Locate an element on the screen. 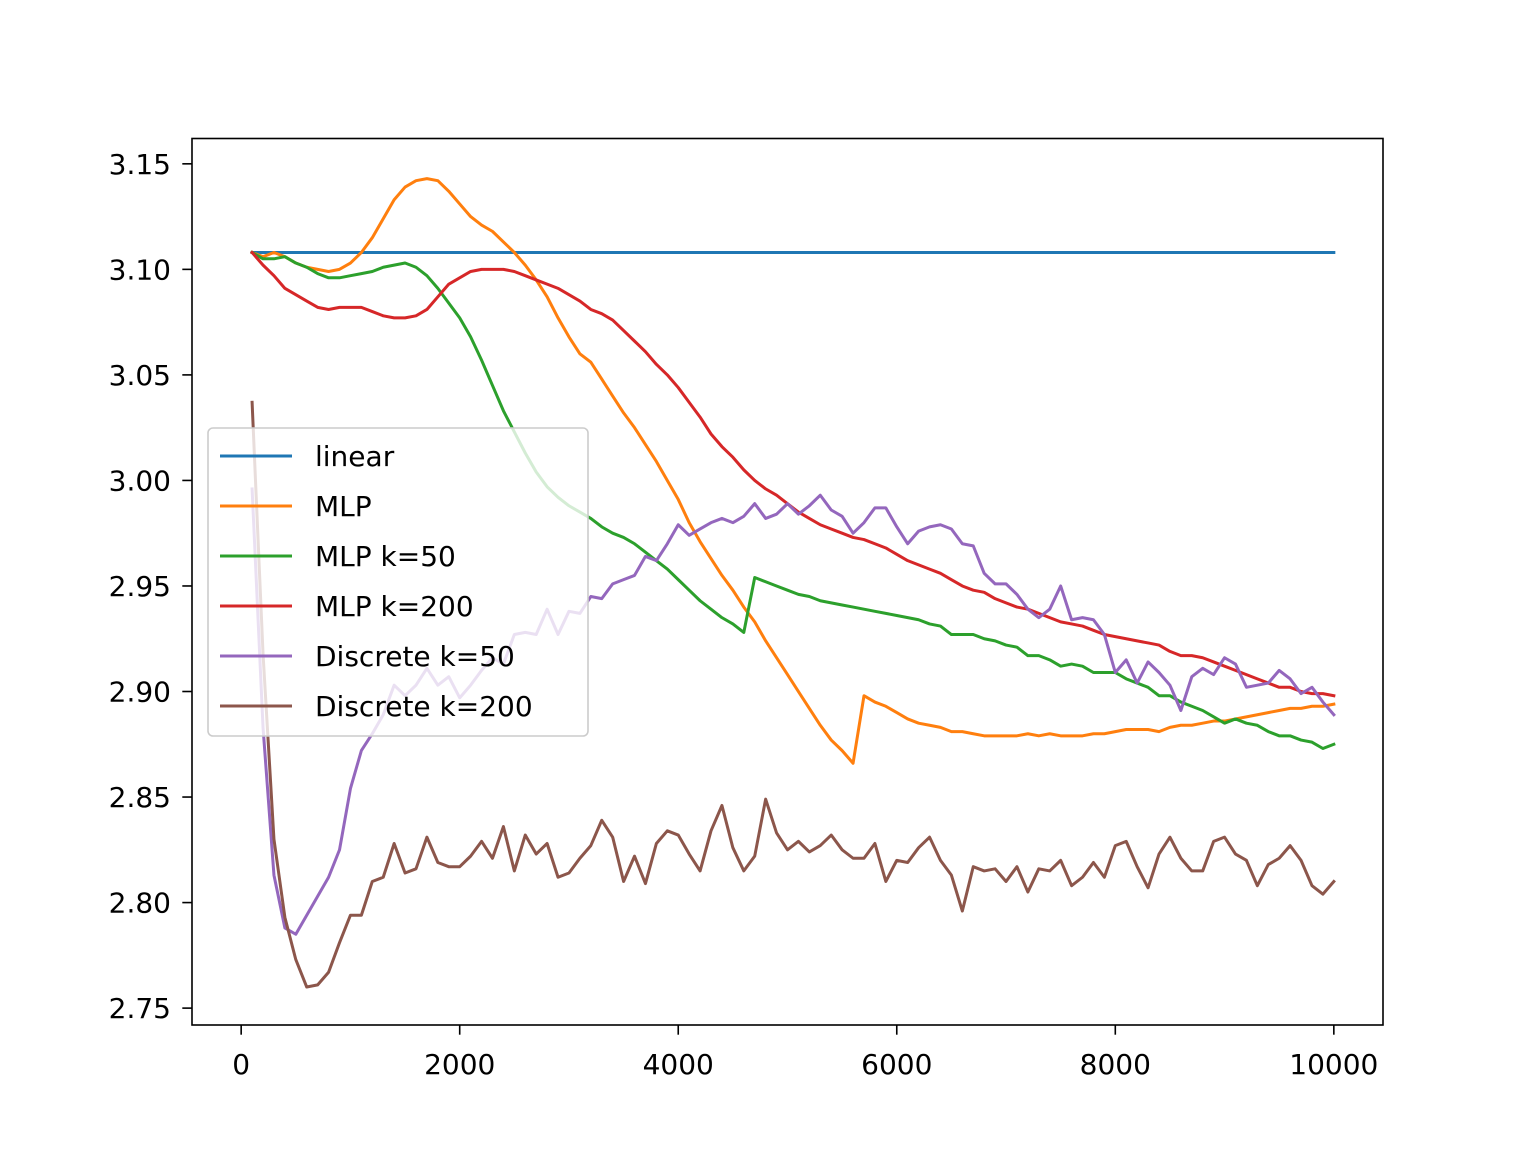 This screenshot has width=1536, height=1152. x-tick-label: 6000 is located at coordinates (896, 1064).